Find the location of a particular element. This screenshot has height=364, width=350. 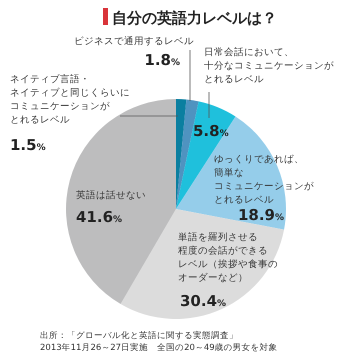

slice-label: 日常会話において、十分なコミュニケーションがとれるレベル is located at coordinates (269, 65).